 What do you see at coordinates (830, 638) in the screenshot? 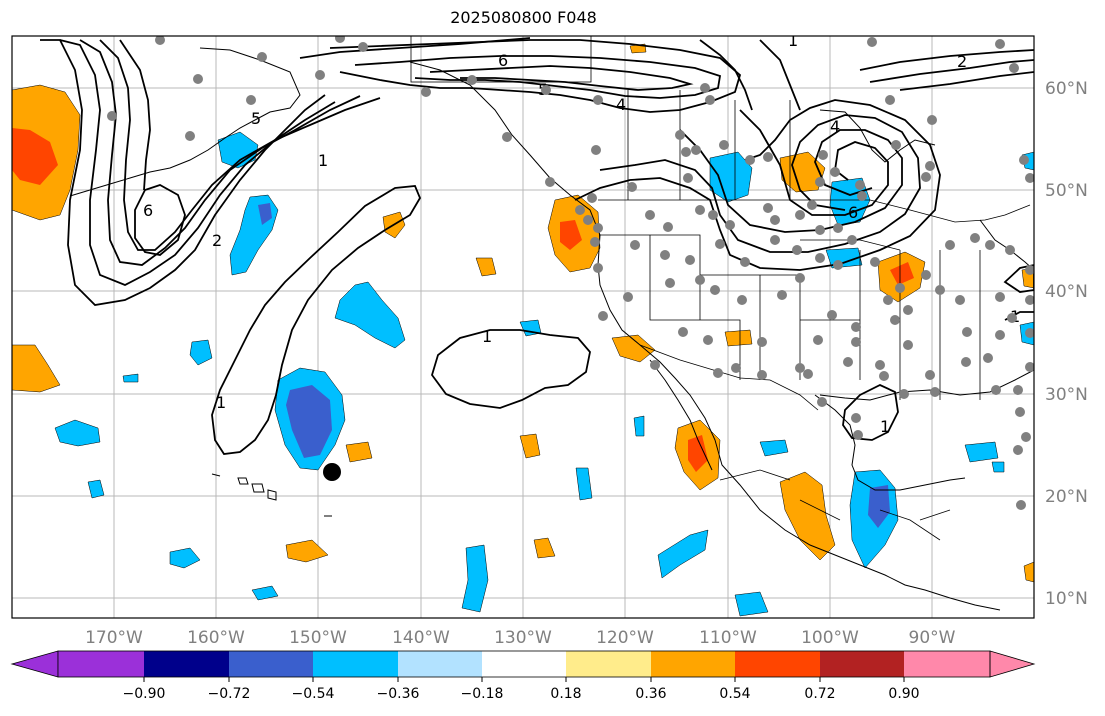
I see `lon-label: 100°W` at bounding box center [830, 638].